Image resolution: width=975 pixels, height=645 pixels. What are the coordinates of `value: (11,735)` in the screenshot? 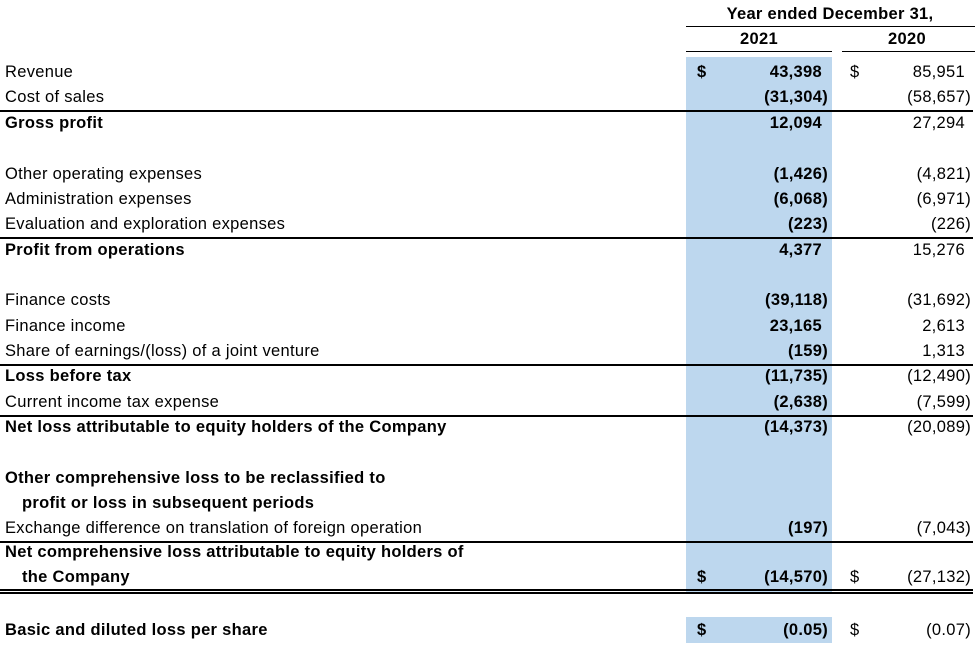 It's located at (796, 376).